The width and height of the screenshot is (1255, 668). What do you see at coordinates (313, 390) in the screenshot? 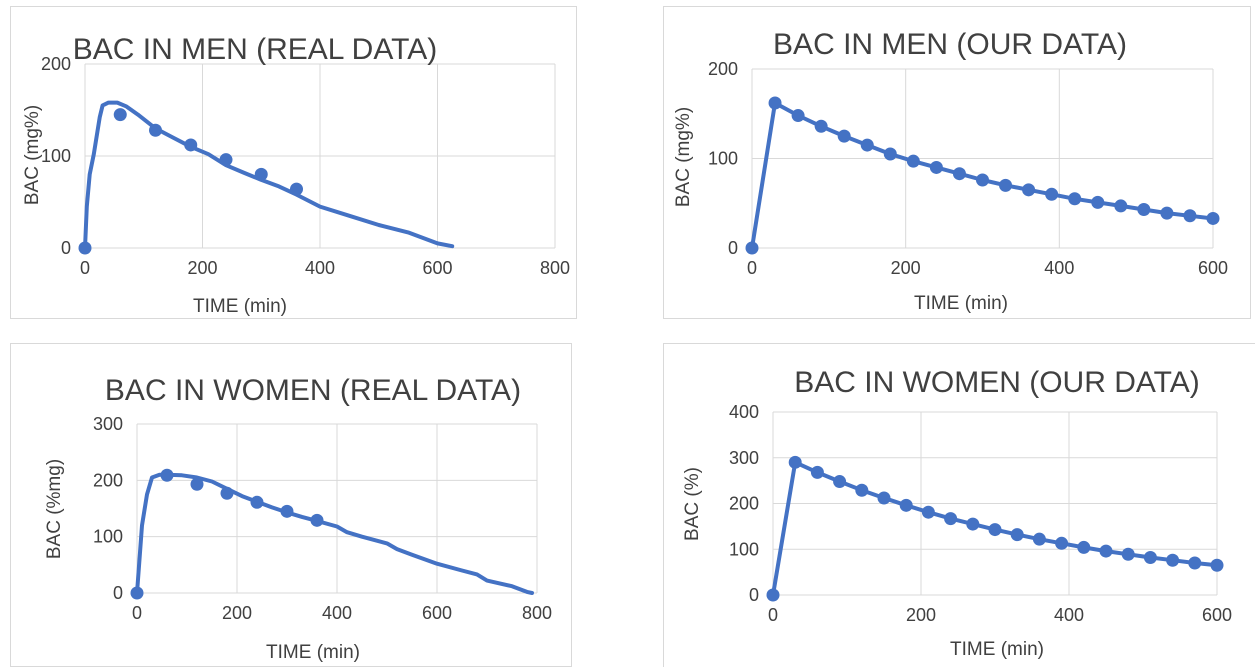
I see `chart-title: BAC IN WOMEN (REAL DATA)` at bounding box center [313, 390].